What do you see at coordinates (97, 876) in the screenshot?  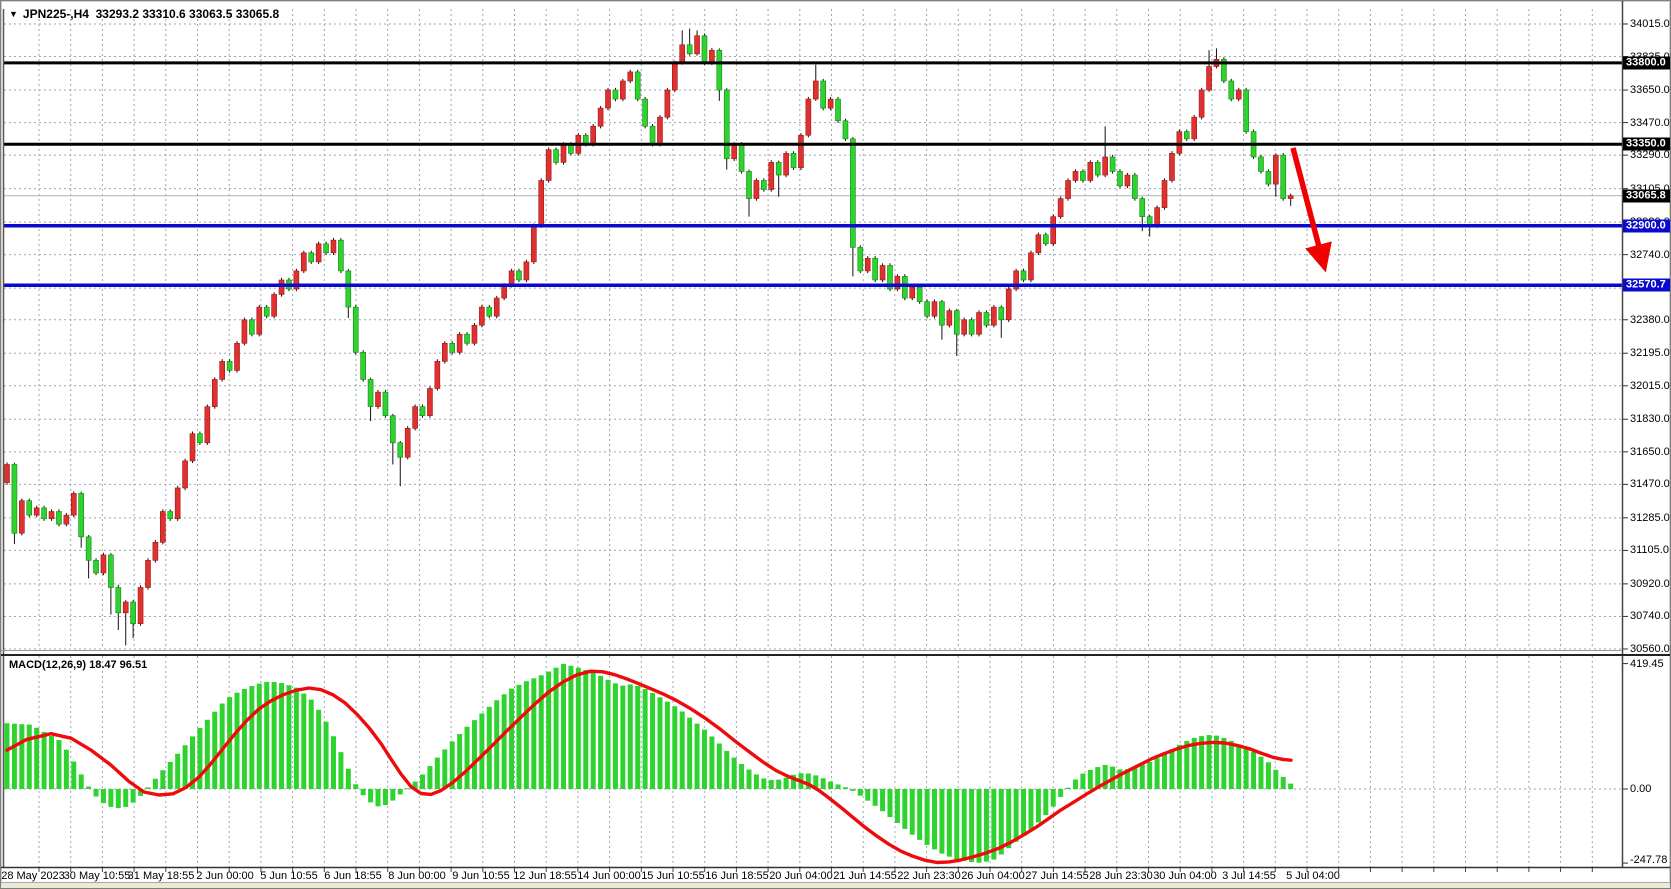 I see `time-axis-label: 30 May 10:55` at bounding box center [97, 876].